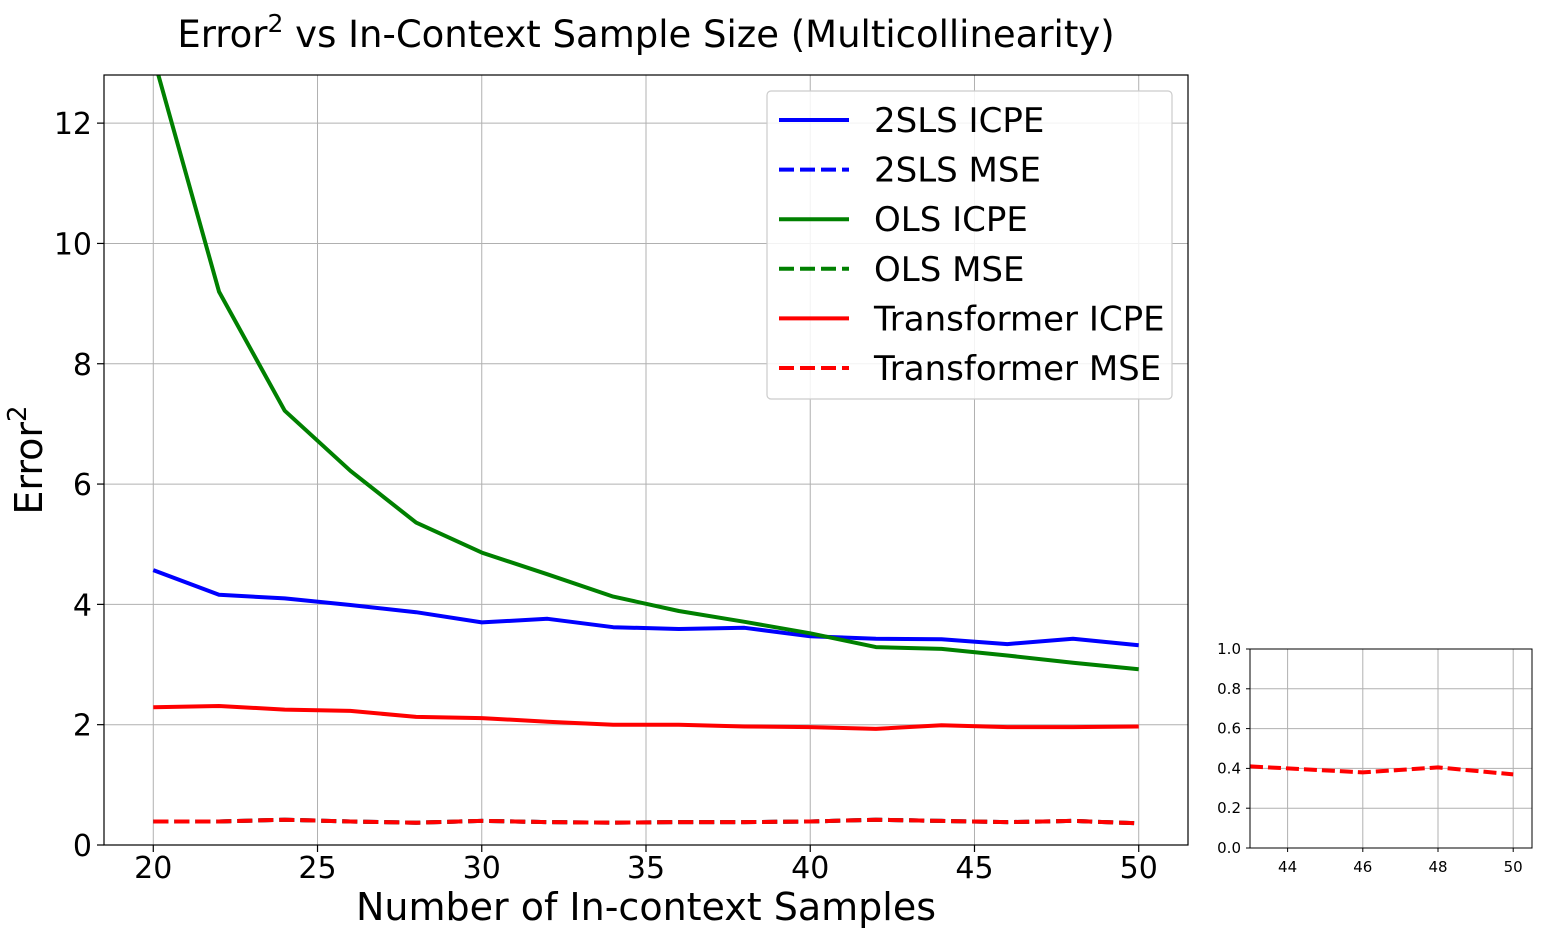 This screenshot has width=1541, height=937. I want to click on inset-y-tick-label: 1.0, so click(1229, 649).